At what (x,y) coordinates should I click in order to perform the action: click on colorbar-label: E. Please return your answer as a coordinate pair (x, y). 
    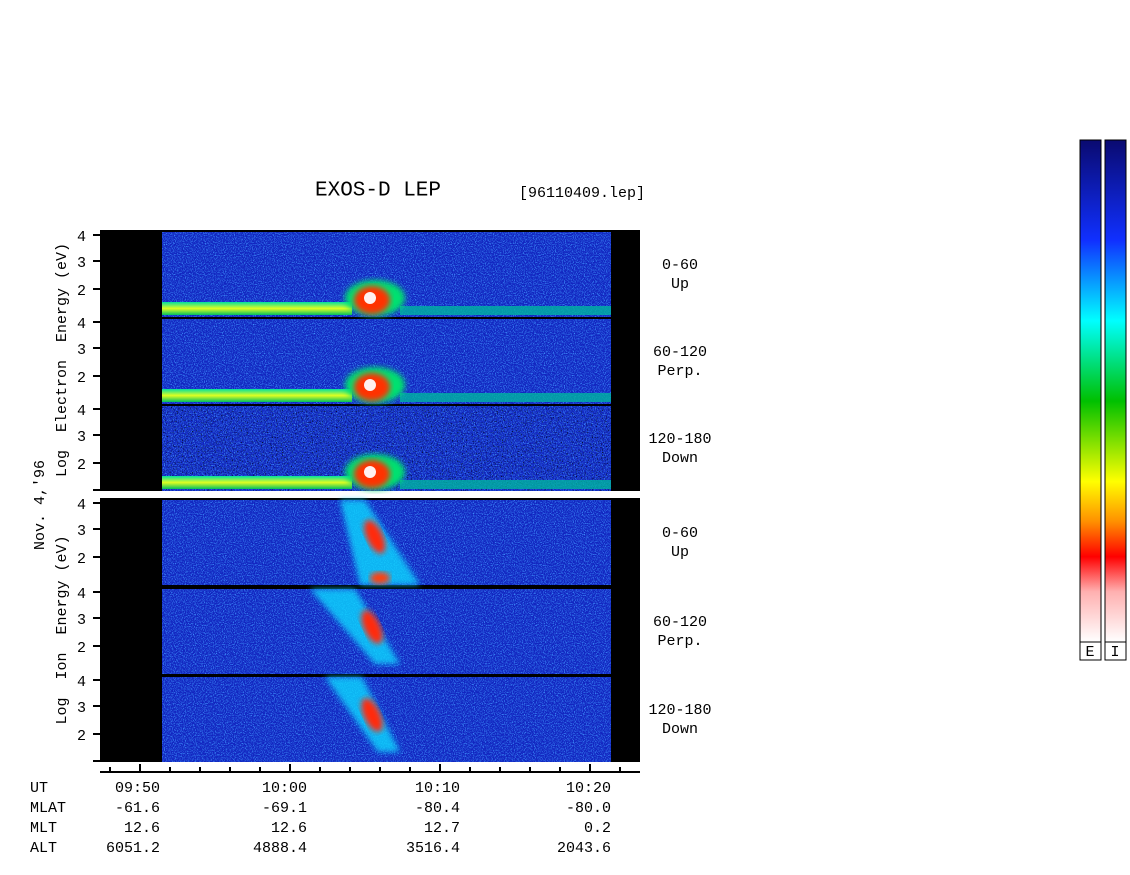
    Looking at the image, I should click on (1089, 652).